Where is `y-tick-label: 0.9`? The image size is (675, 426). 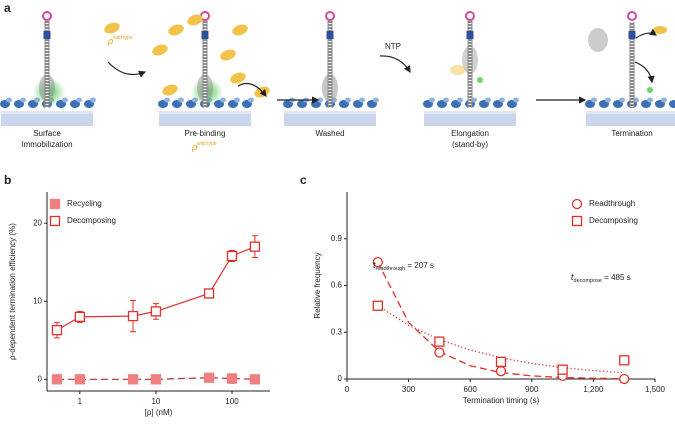 y-tick-label: 0.9 is located at coordinates (337, 238).